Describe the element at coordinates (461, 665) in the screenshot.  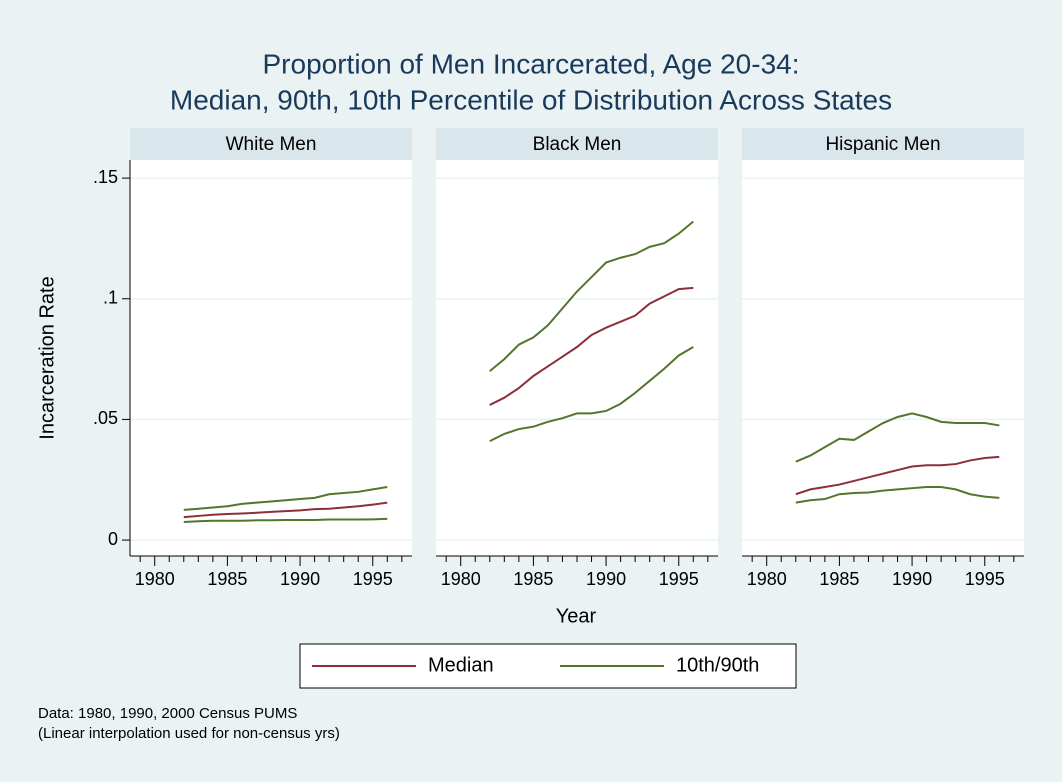
I see `legend-label: Median` at that location.